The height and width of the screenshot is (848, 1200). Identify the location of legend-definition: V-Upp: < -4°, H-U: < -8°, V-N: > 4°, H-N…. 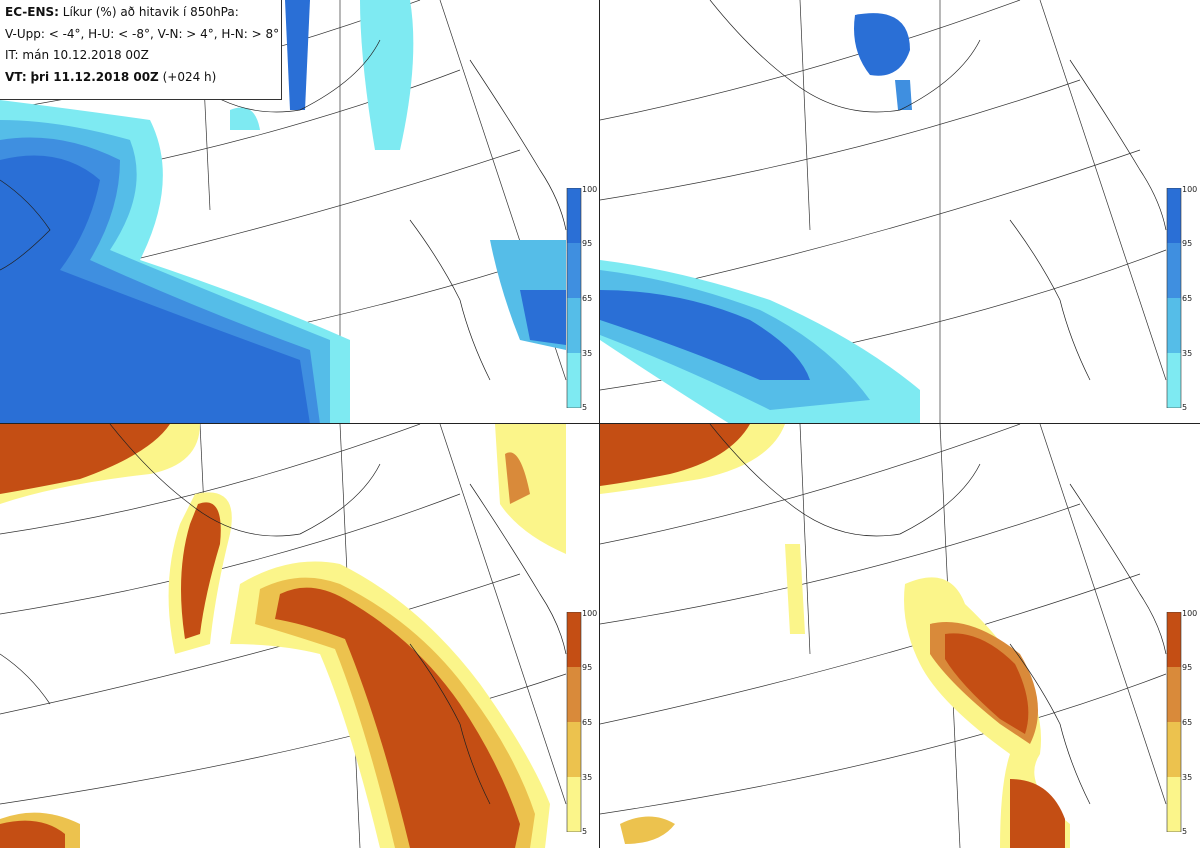
(142, 33).